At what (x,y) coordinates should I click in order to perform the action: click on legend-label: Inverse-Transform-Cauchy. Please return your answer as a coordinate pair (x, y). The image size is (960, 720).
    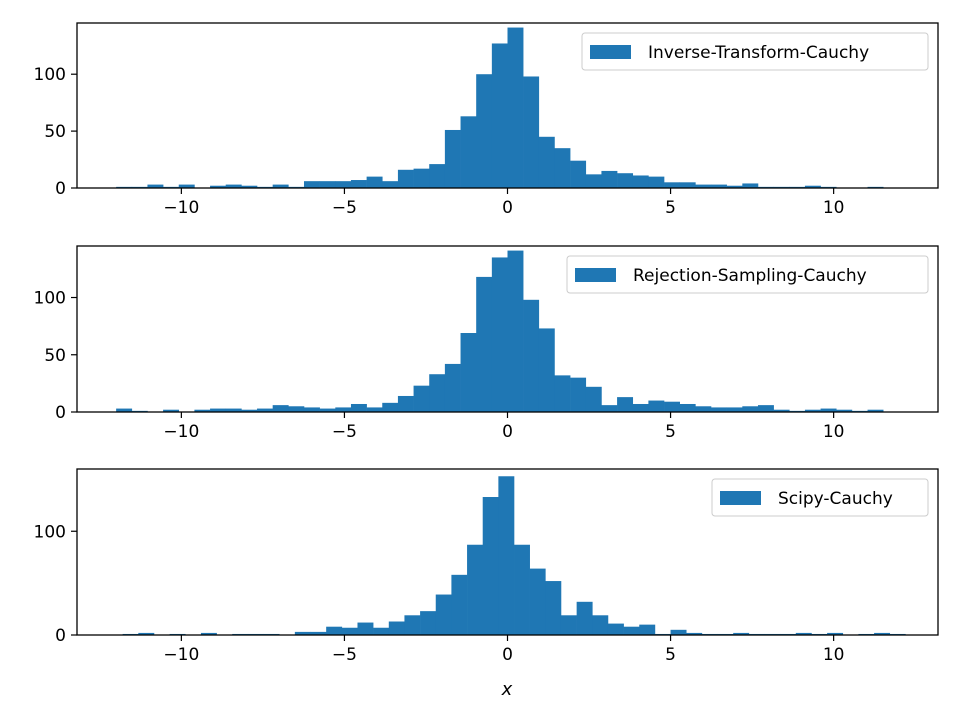
    Looking at the image, I should click on (758, 53).